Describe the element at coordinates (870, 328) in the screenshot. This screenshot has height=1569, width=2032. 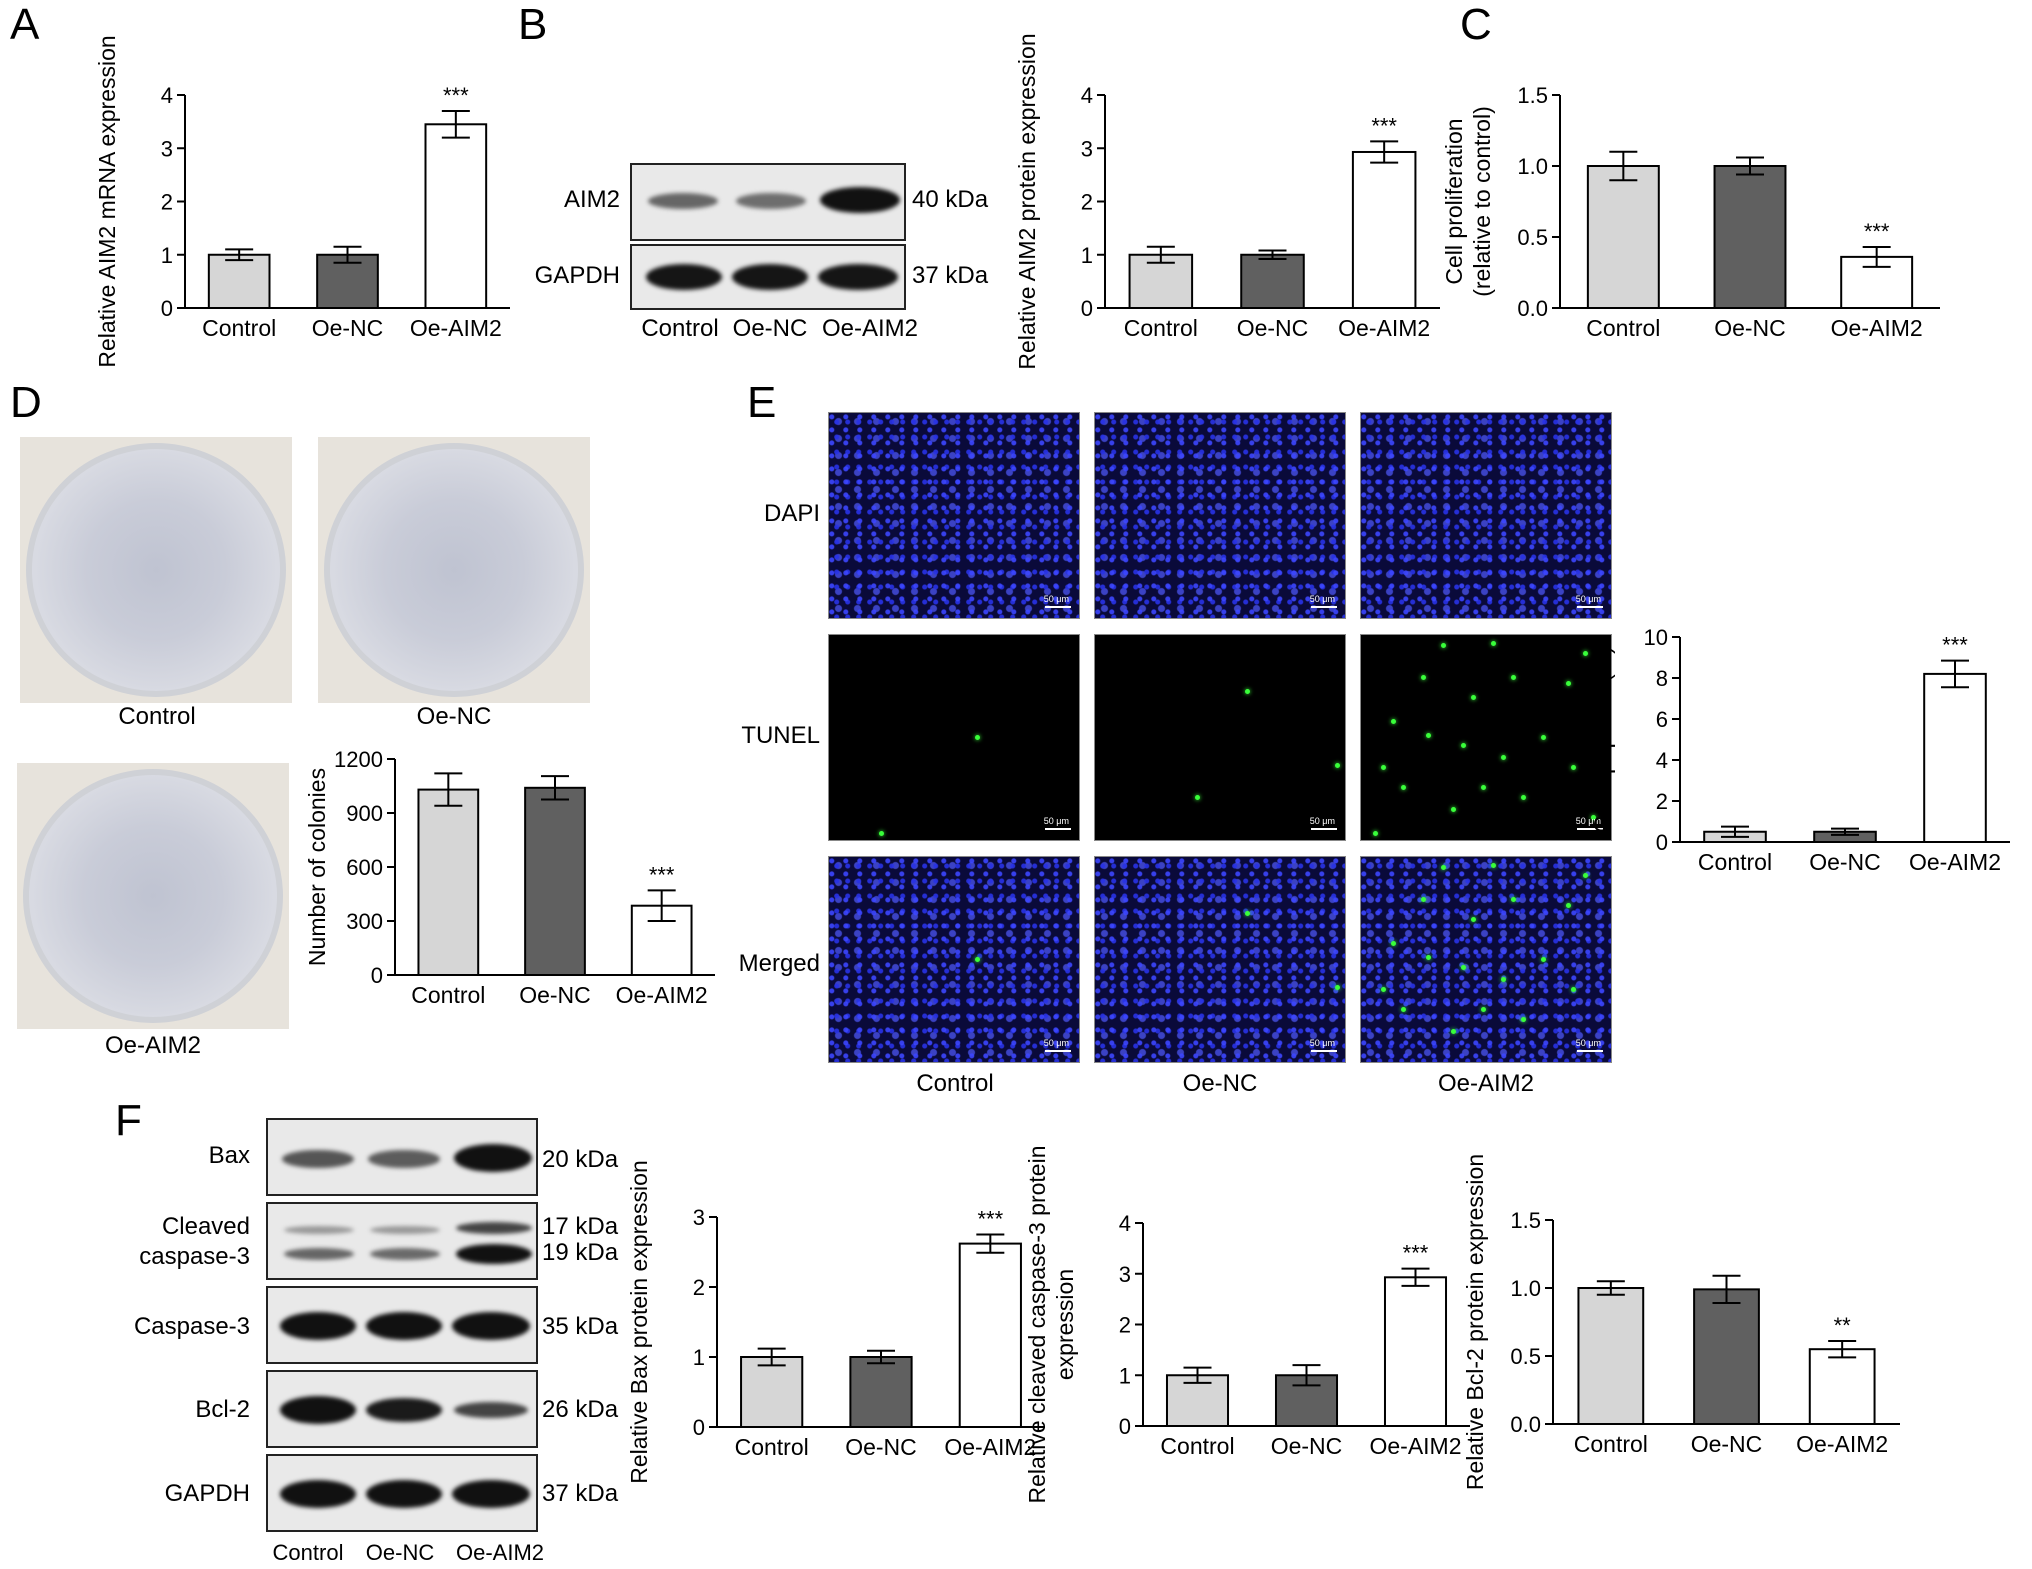
I see `lane-label: Oe-AIM2` at that location.